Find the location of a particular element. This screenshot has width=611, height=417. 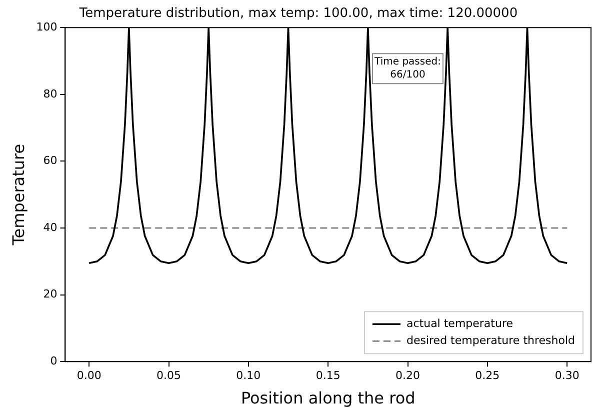

y-tick-label: 40 is located at coordinates (50, 227).